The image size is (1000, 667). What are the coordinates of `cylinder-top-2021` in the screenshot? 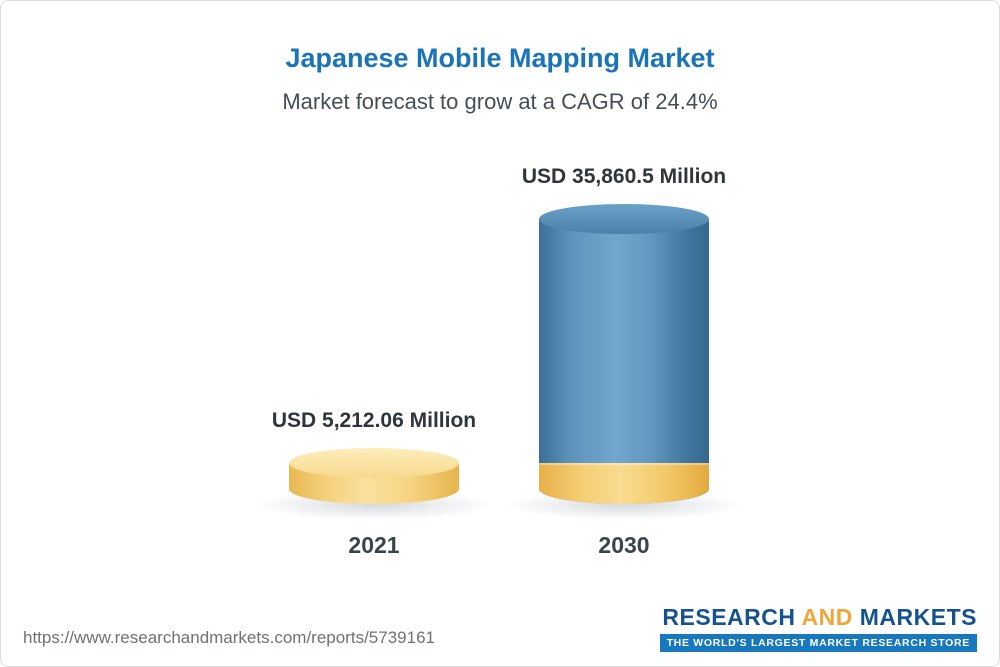 It's located at (374, 463).